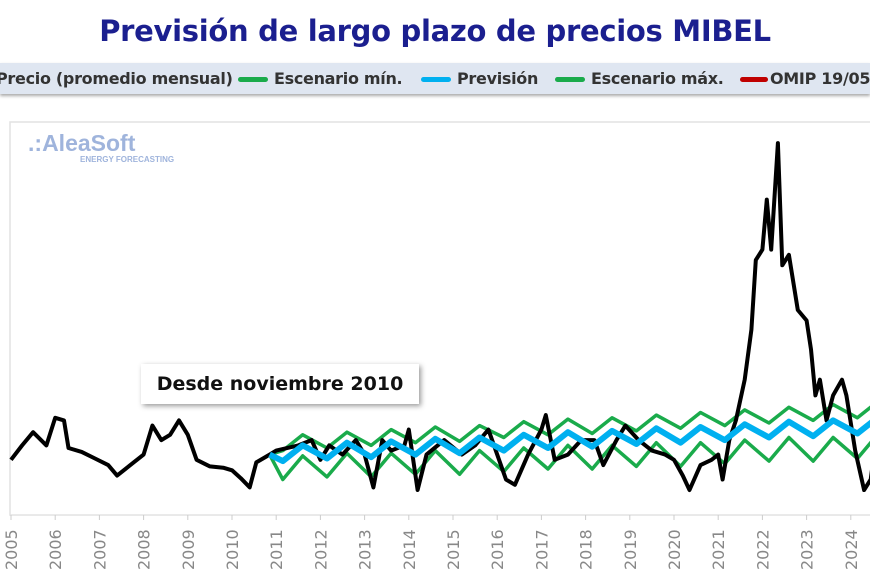 The height and width of the screenshot is (570, 870). I want to click on legend-label: Precio (promedio mensual), so click(116, 78).